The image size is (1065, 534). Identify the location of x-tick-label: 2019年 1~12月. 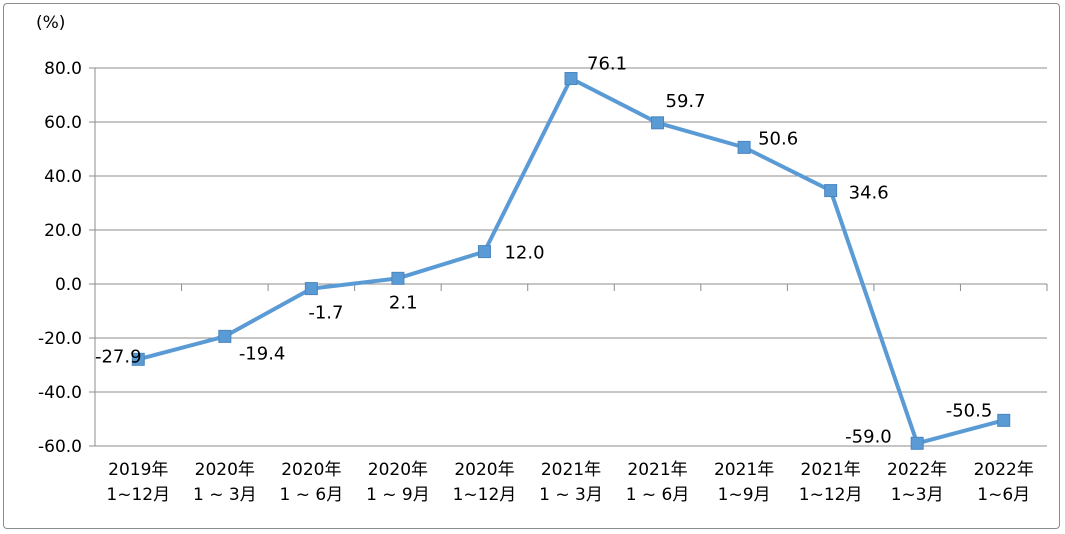
(138, 482).